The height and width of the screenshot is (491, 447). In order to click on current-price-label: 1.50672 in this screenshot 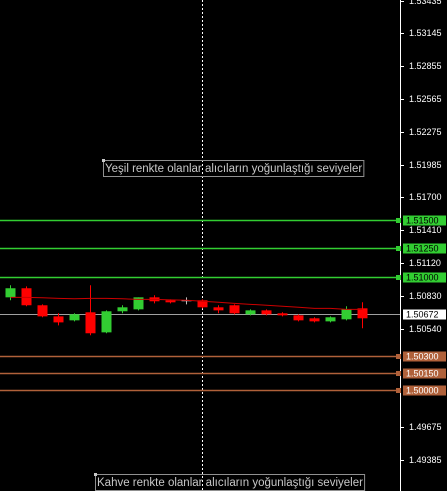, I will do `click(422, 314)`.